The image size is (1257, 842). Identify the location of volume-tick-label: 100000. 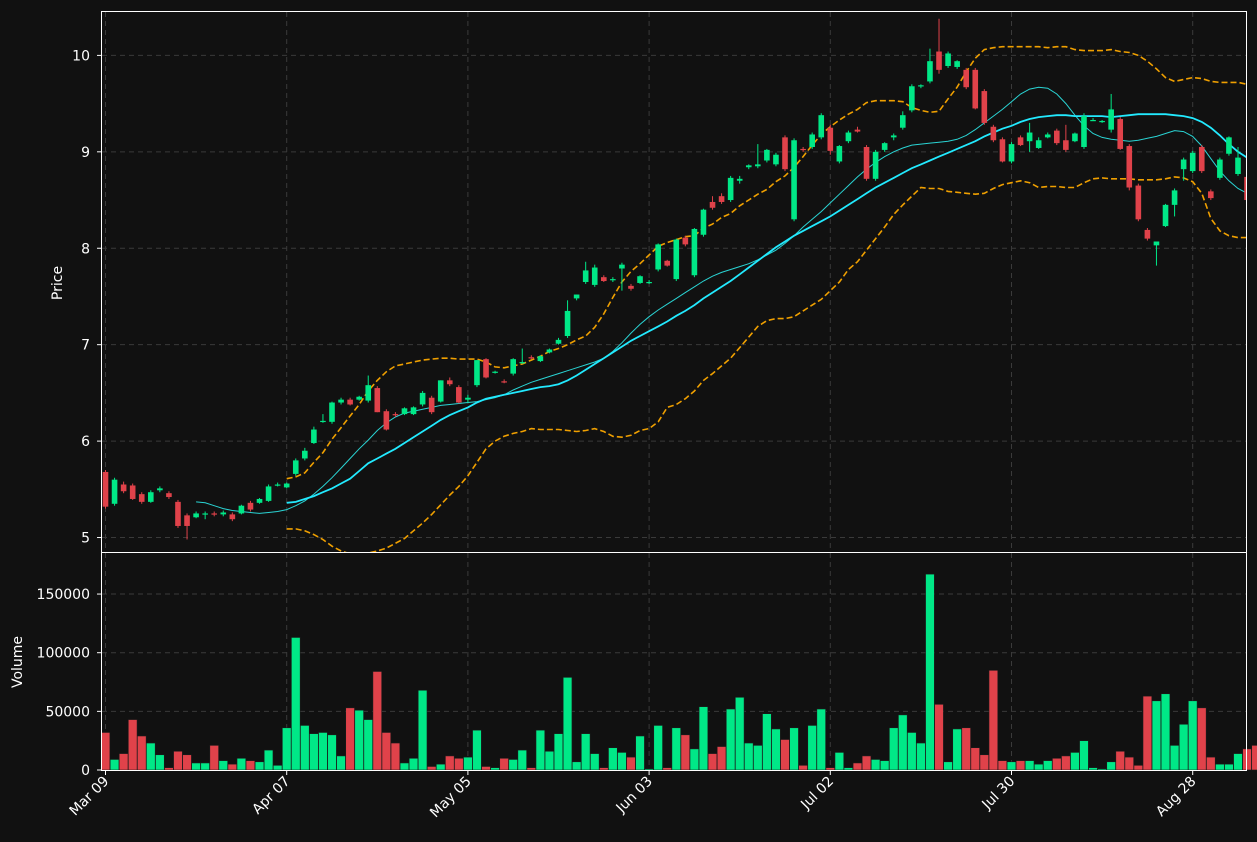
(63, 654).